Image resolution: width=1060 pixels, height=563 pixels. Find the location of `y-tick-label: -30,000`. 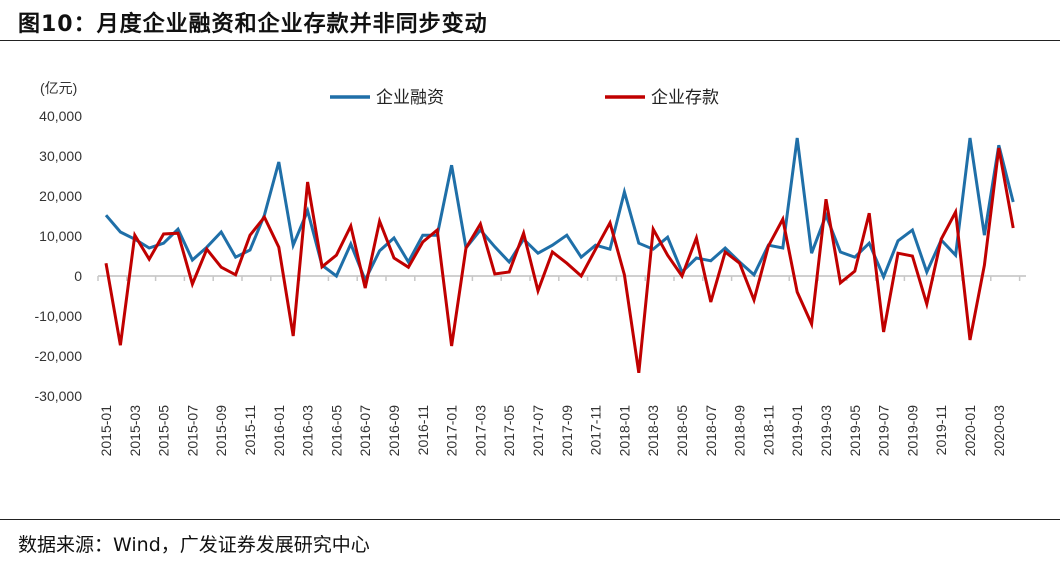

y-tick-label: -30,000 is located at coordinates (59, 396).